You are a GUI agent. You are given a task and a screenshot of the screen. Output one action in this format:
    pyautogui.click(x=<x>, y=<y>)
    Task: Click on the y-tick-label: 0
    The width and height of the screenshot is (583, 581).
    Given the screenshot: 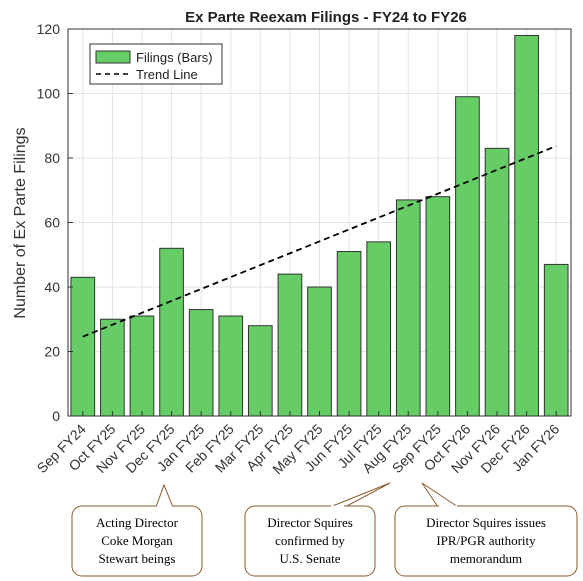 What is the action you would take?
    pyautogui.click(x=56, y=416)
    